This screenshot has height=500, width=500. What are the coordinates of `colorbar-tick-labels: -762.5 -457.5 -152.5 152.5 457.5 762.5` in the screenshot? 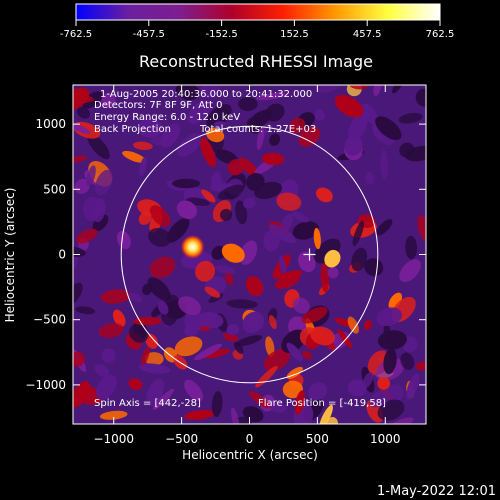 It's located at (257, 34).